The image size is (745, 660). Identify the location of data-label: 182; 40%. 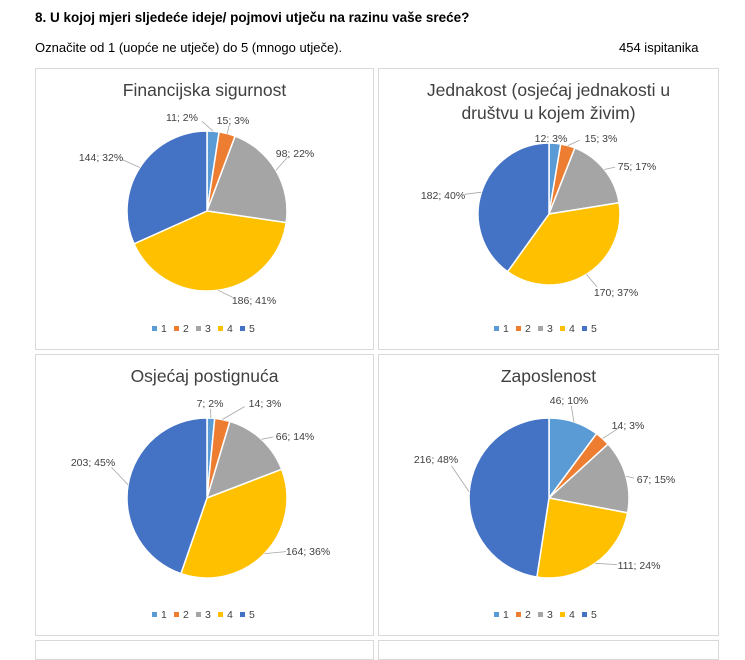
(443, 196).